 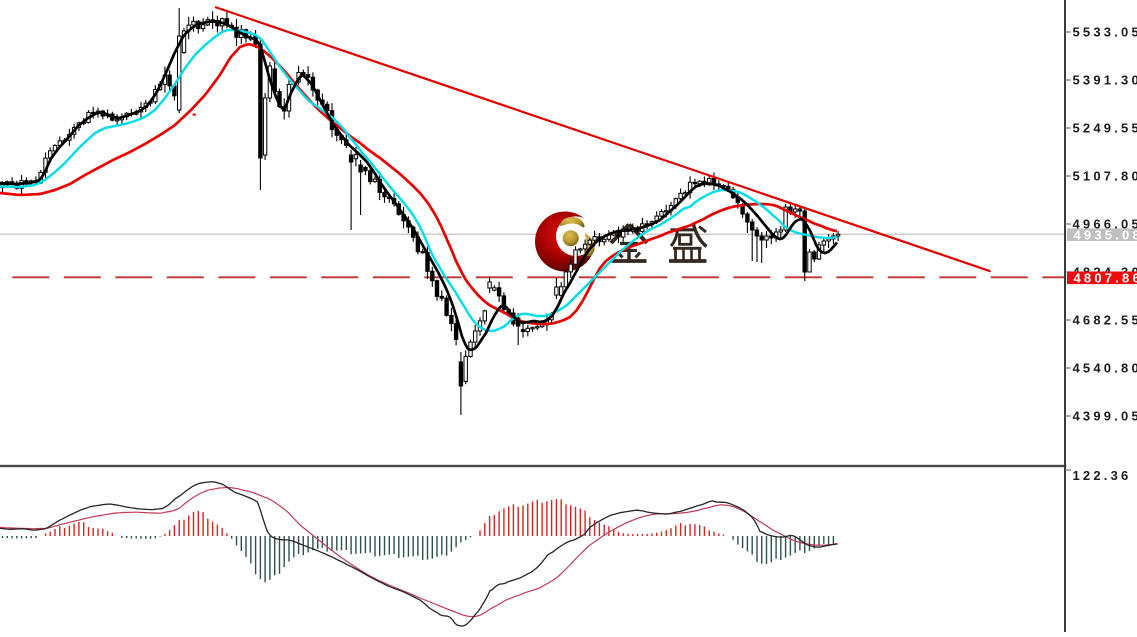 What do you see at coordinates (1105, 234) in the screenshot?
I see `svg-text: 4935.08` at bounding box center [1105, 234].